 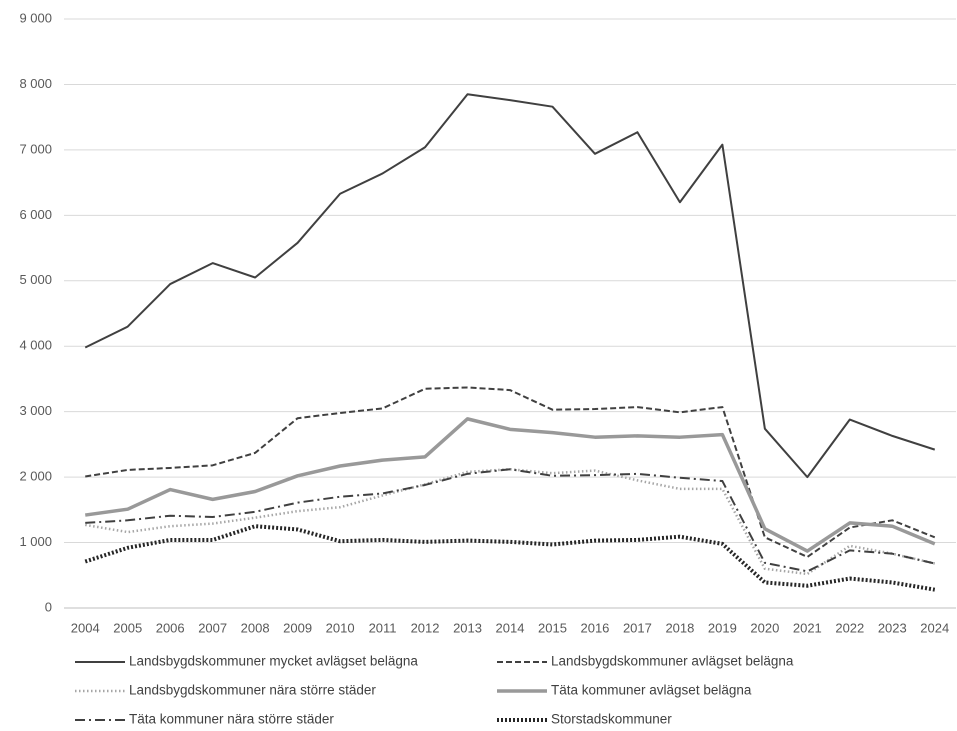 What do you see at coordinates (48, 606) in the screenshot?
I see `y-tick-label: 0` at bounding box center [48, 606].